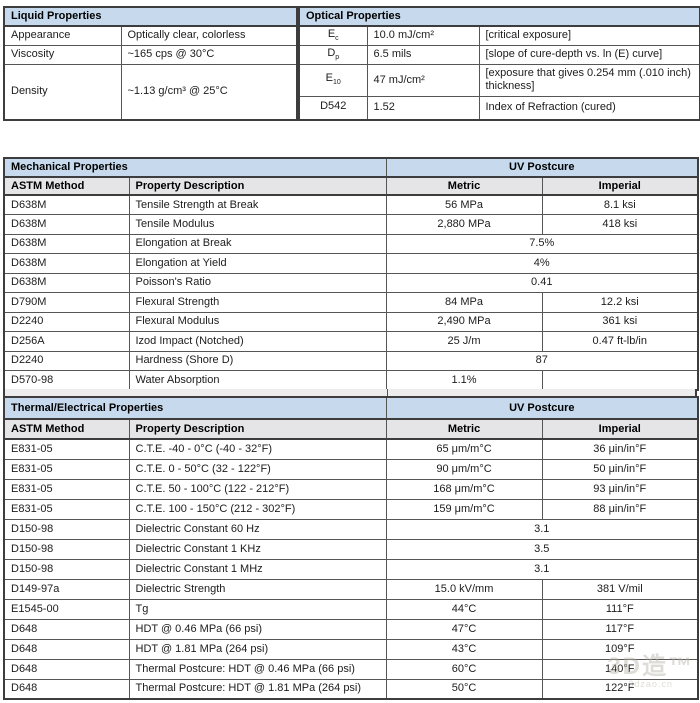 The image size is (700, 703). I want to click on metric-cell: 44°C, so click(464, 609).